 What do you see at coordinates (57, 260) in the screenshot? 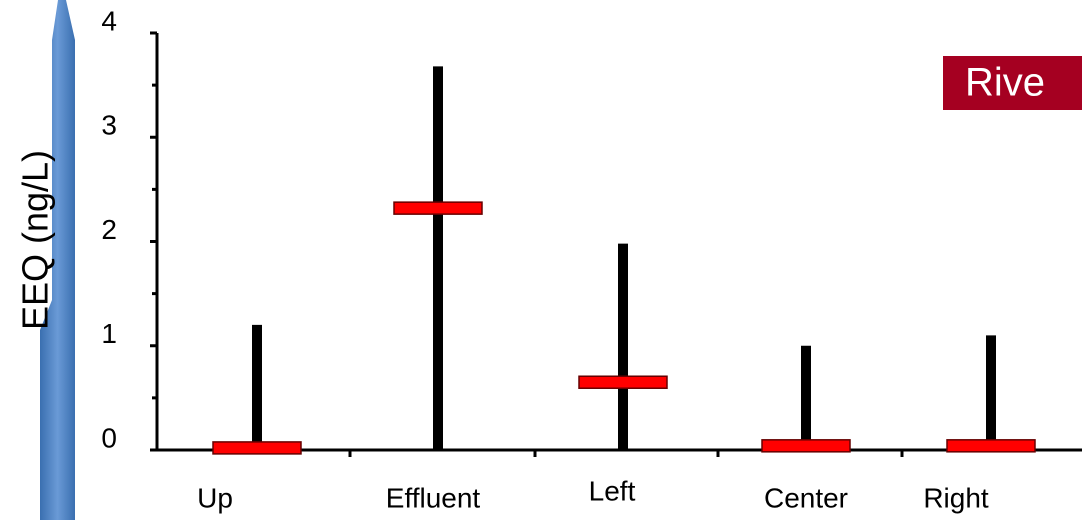
I see `decoration` at bounding box center [57, 260].